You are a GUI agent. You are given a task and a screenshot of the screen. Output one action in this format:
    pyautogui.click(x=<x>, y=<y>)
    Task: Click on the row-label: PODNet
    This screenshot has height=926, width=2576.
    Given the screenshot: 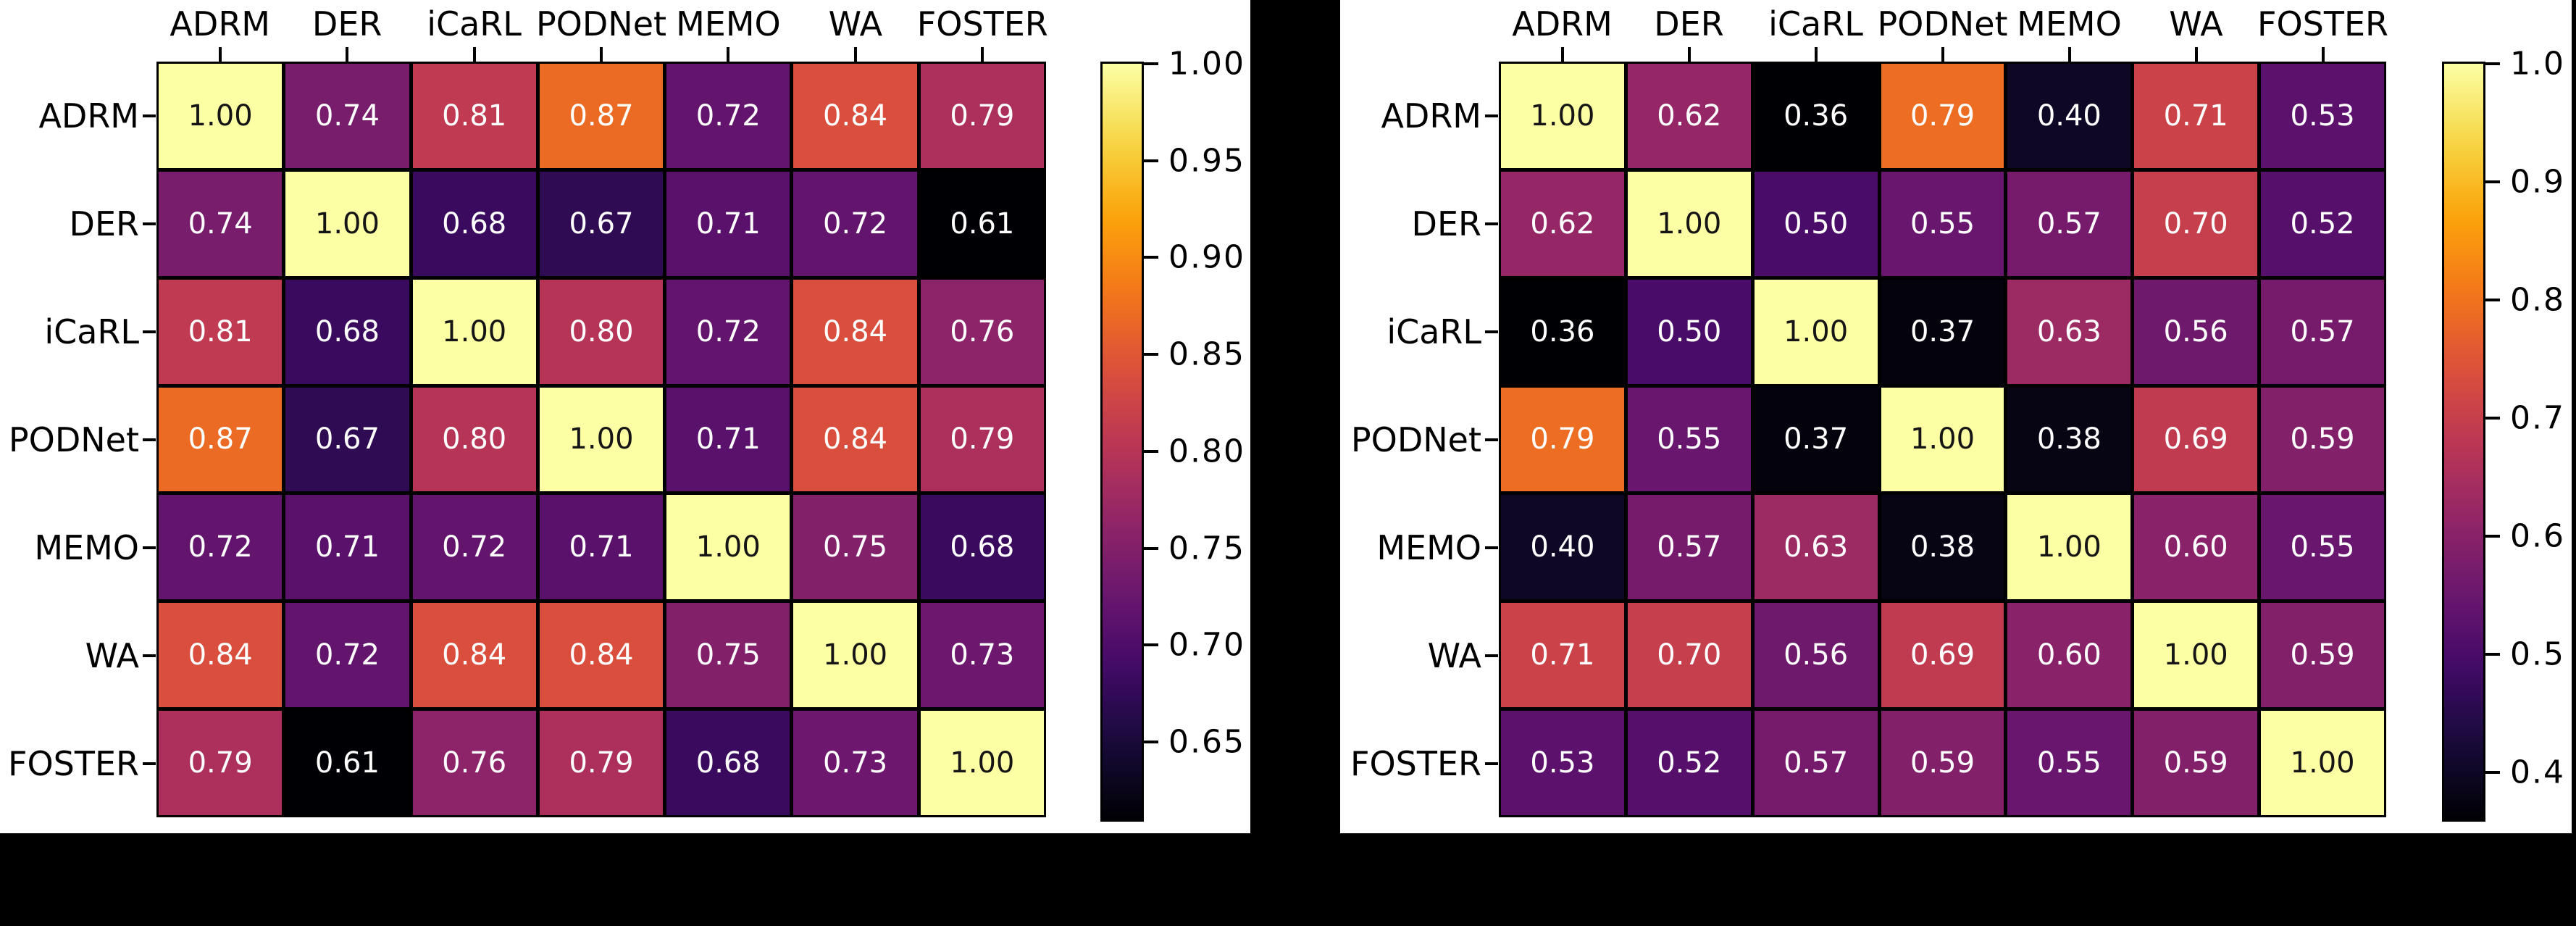 What is the action you would take?
    pyautogui.click(x=73, y=439)
    